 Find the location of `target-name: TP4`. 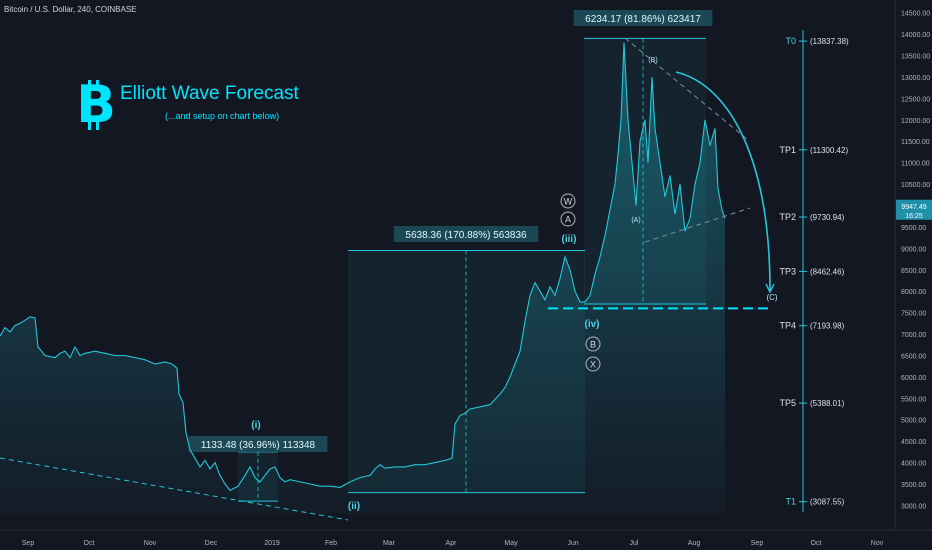

target-name: TP4 is located at coordinates (787, 326).